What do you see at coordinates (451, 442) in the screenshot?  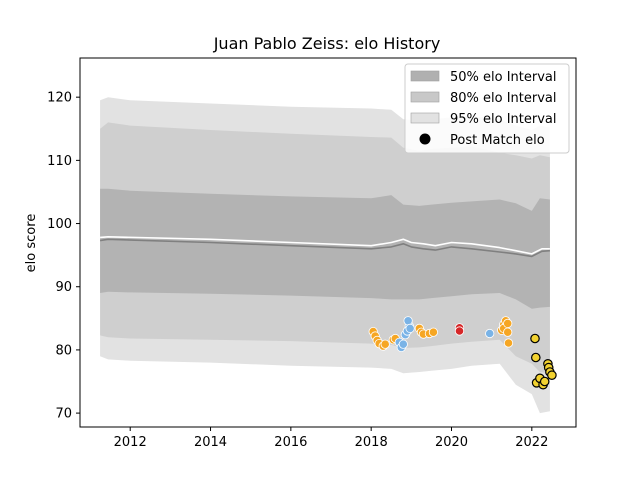 I see `x-tick-label: 2020` at bounding box center [451, 442].